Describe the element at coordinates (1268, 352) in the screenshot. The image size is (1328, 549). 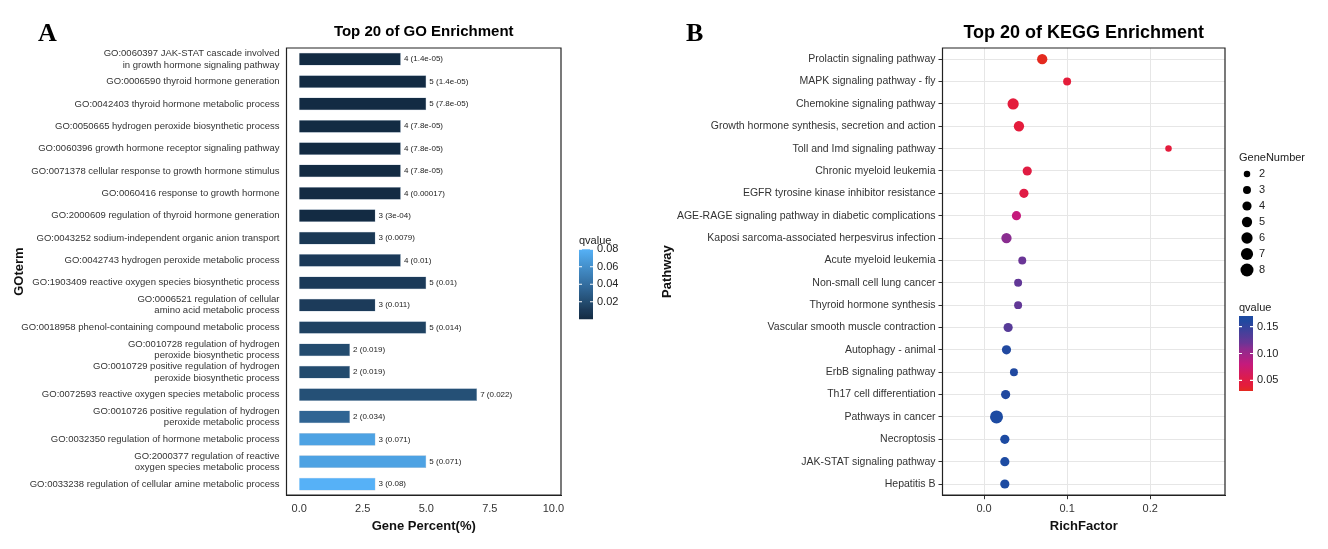
I see `color-bar-label: 0.10` at that location.